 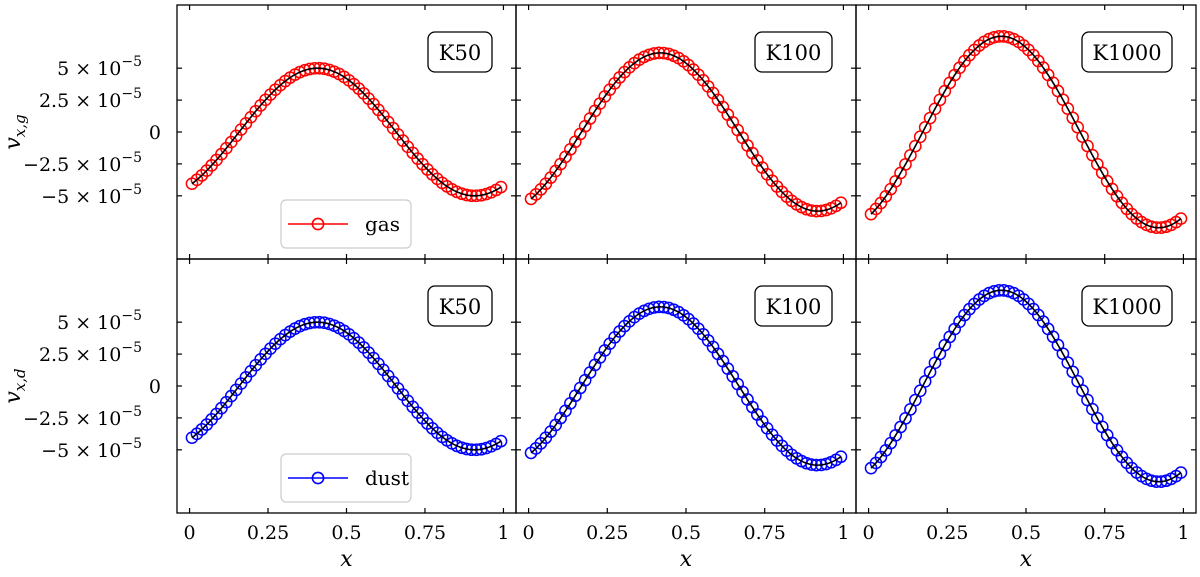 I want to click on legend-label: gas, so click(x=382, y=224).